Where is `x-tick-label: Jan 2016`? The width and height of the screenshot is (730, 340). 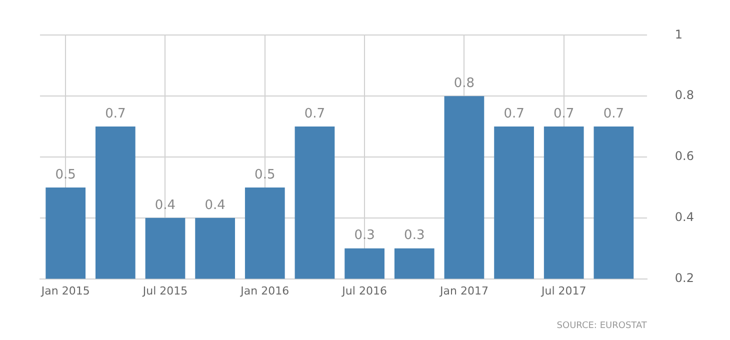
x-tick-label: Jan 2016 is located at coordinates (265, 291).